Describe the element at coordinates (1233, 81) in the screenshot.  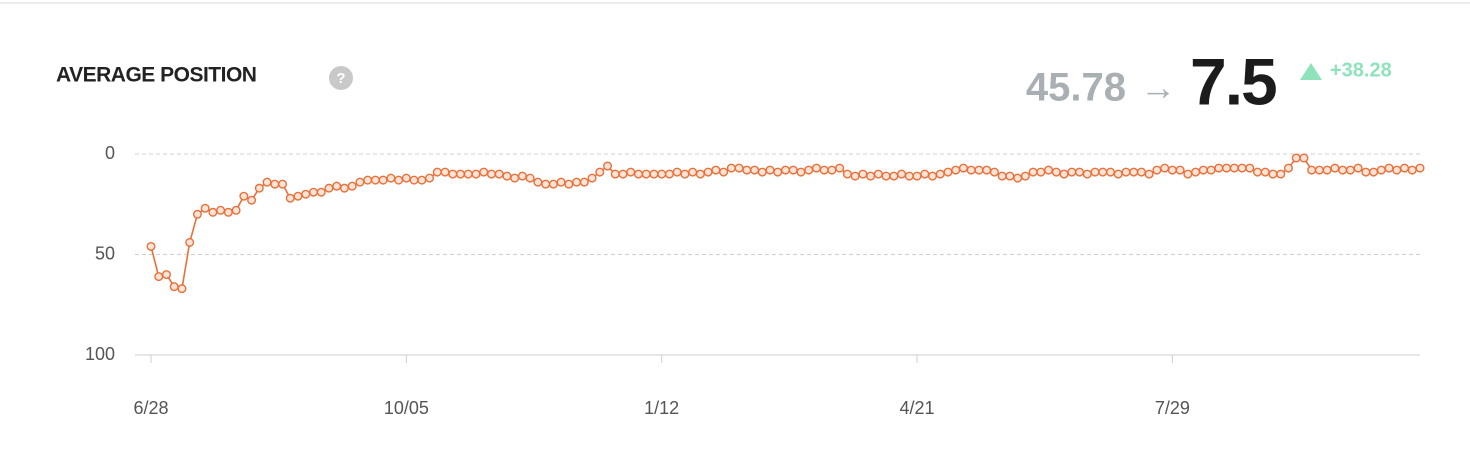
I see `end-value: 7.5` at that location.